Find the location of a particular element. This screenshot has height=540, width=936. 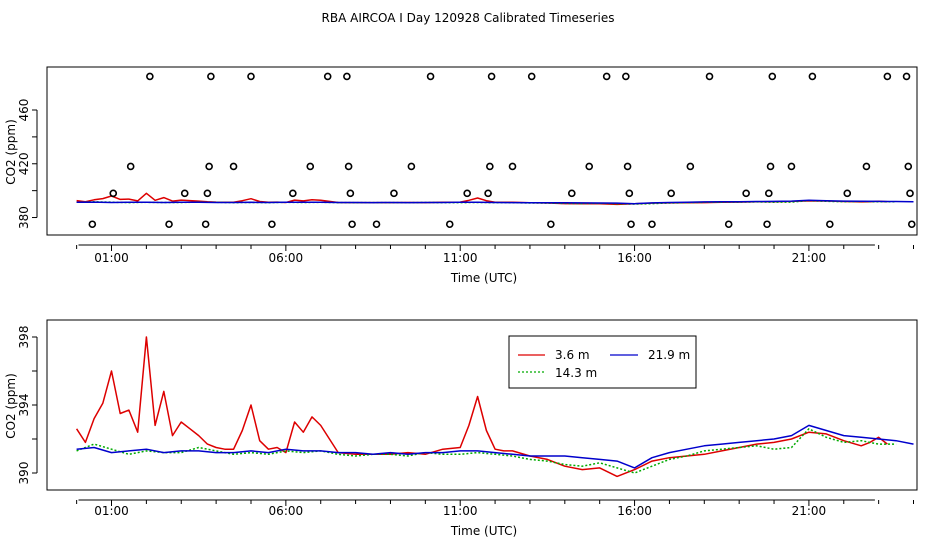

y-tick-label: 460 is located at coordinates (24, 110).